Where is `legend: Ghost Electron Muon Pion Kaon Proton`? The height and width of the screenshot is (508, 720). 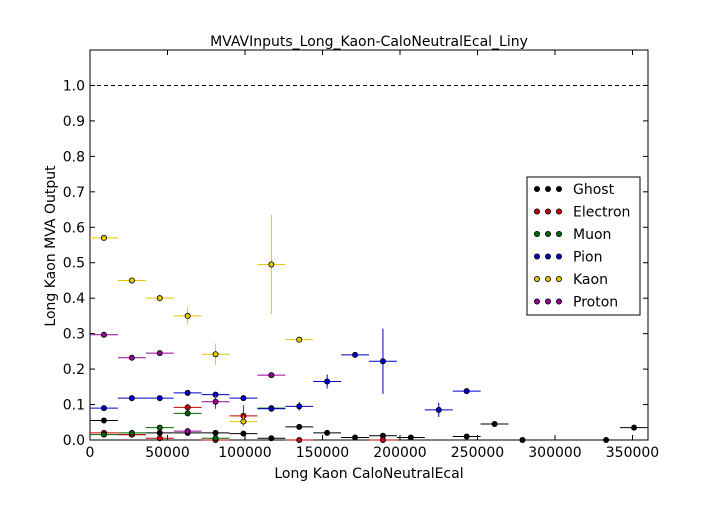 legend: Ghost Electron Muon Pion Kaon Proton is located at coordinates (583, 246).